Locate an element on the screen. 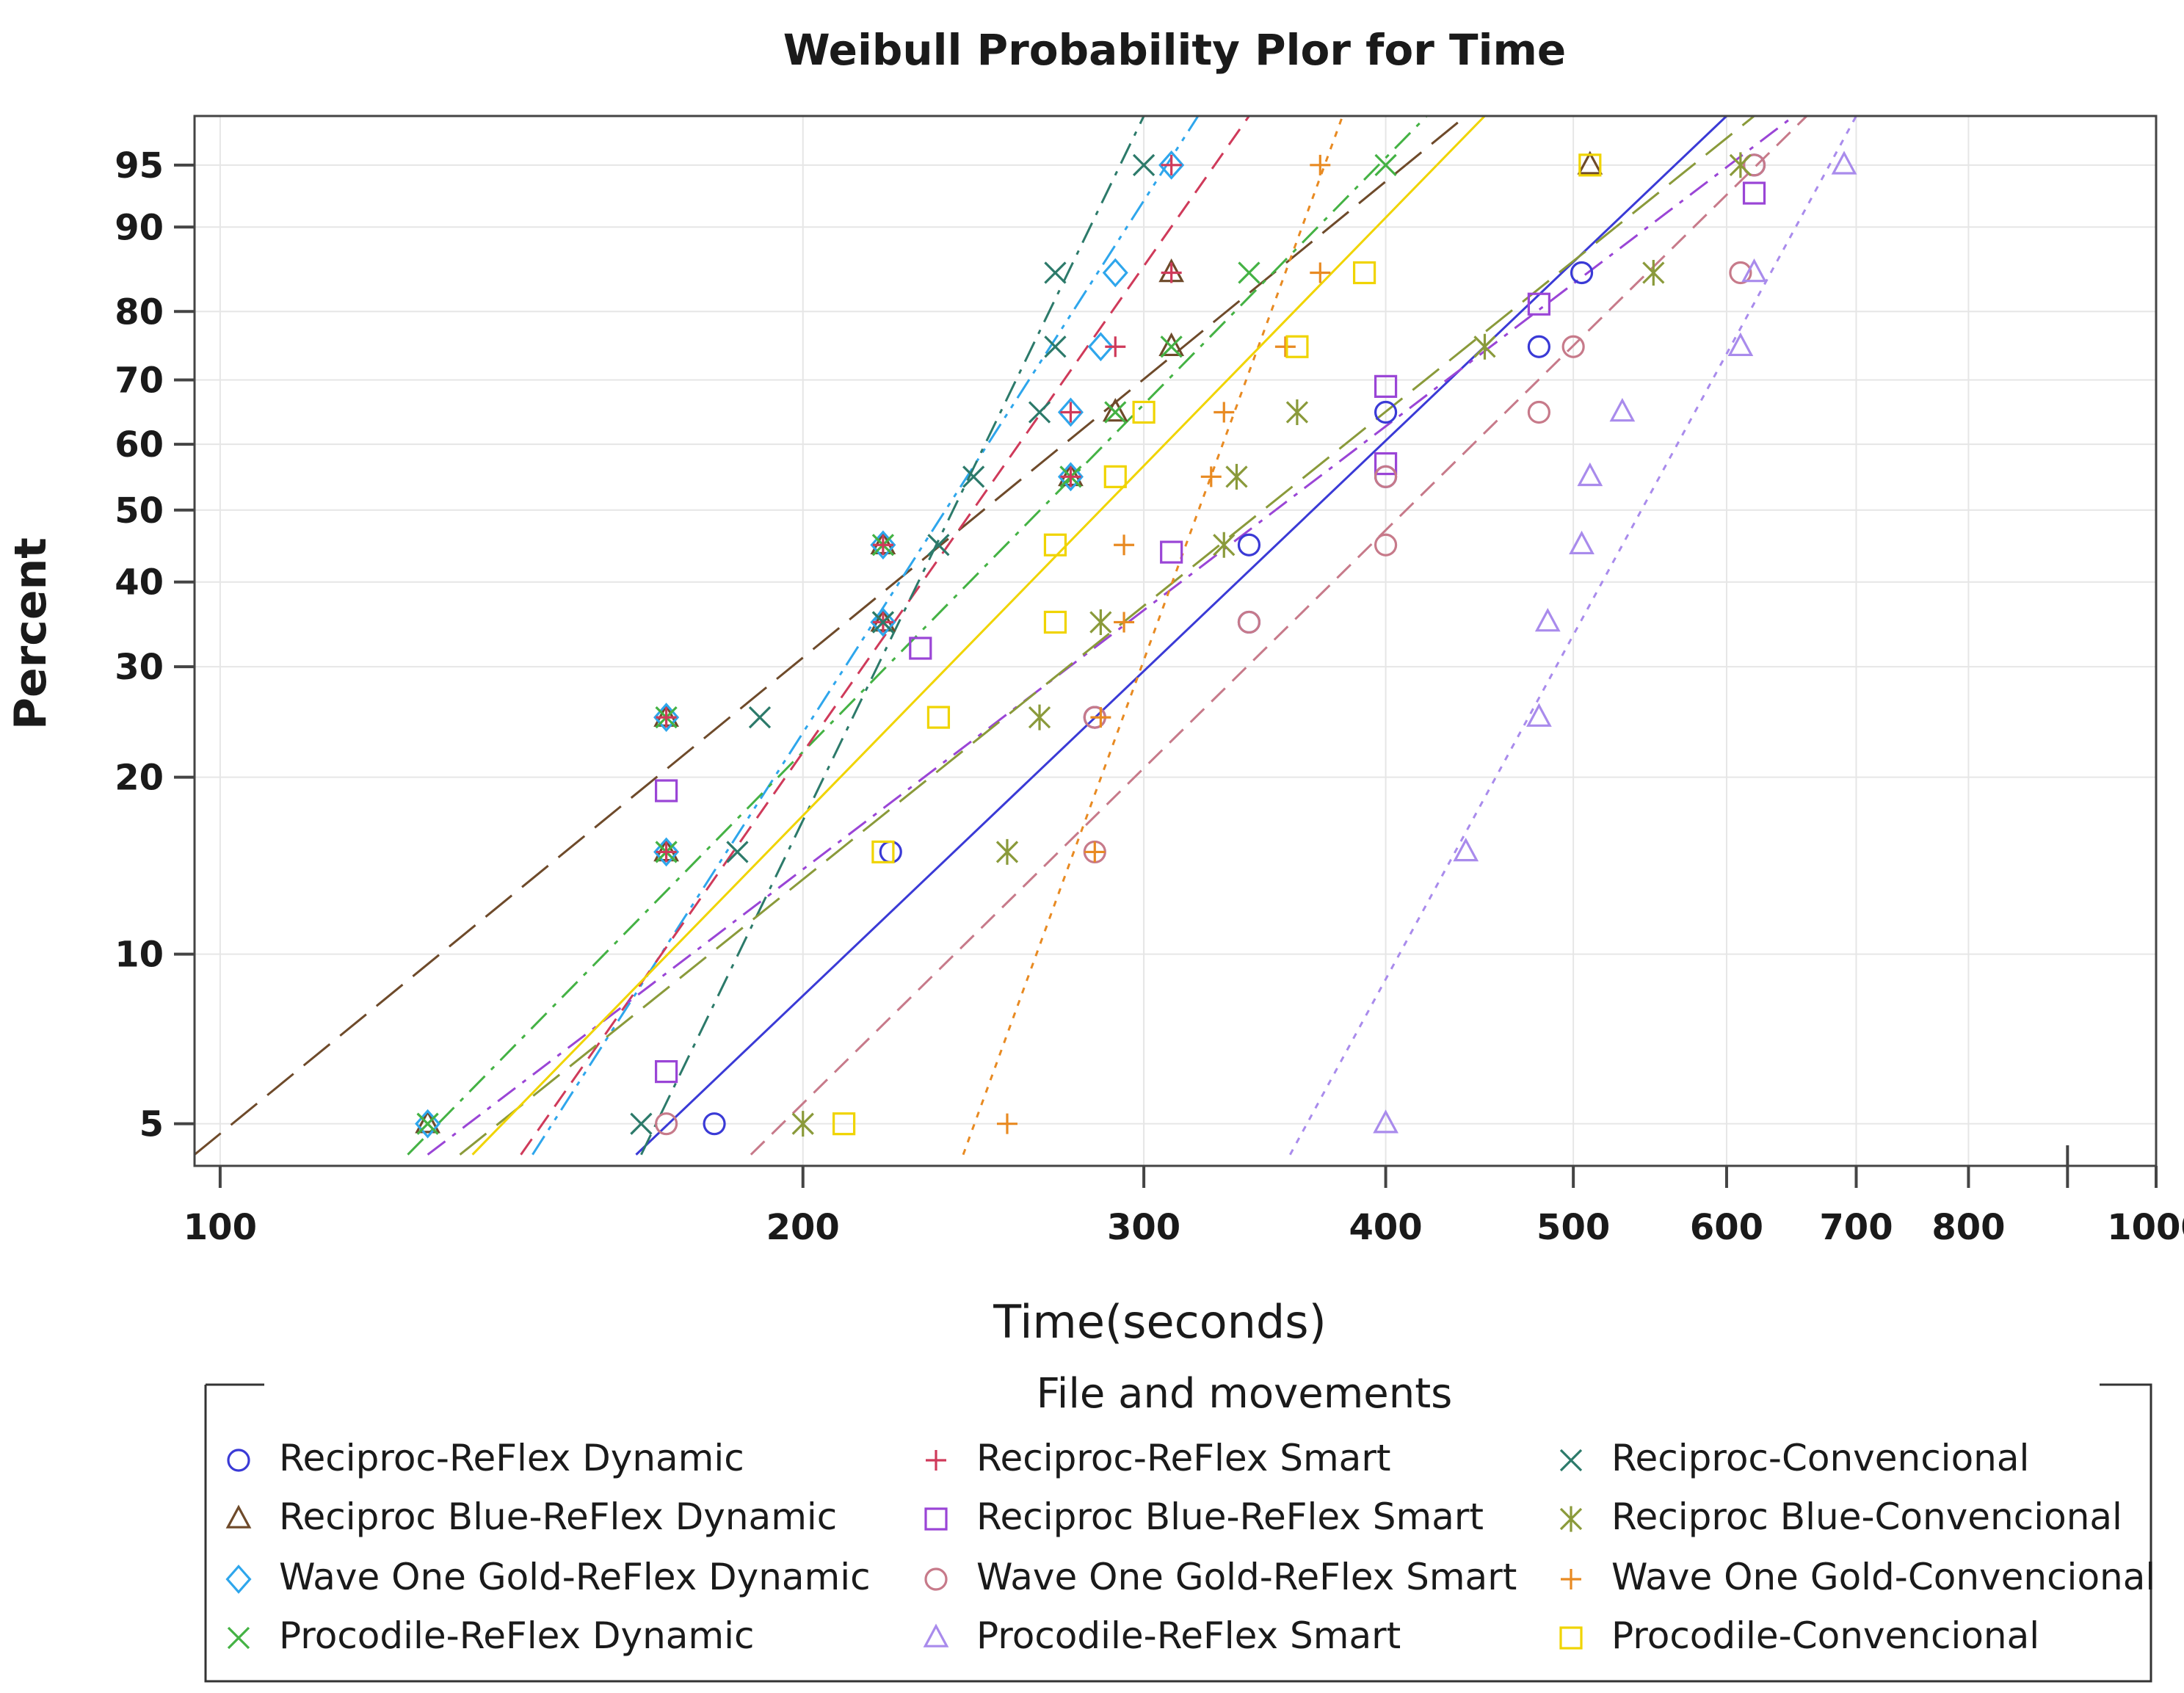 This screenshot has width=2184, height=1693. legend-label-5: Reciproc-ReFlex Smart is located at coordinates (1183, 1458).